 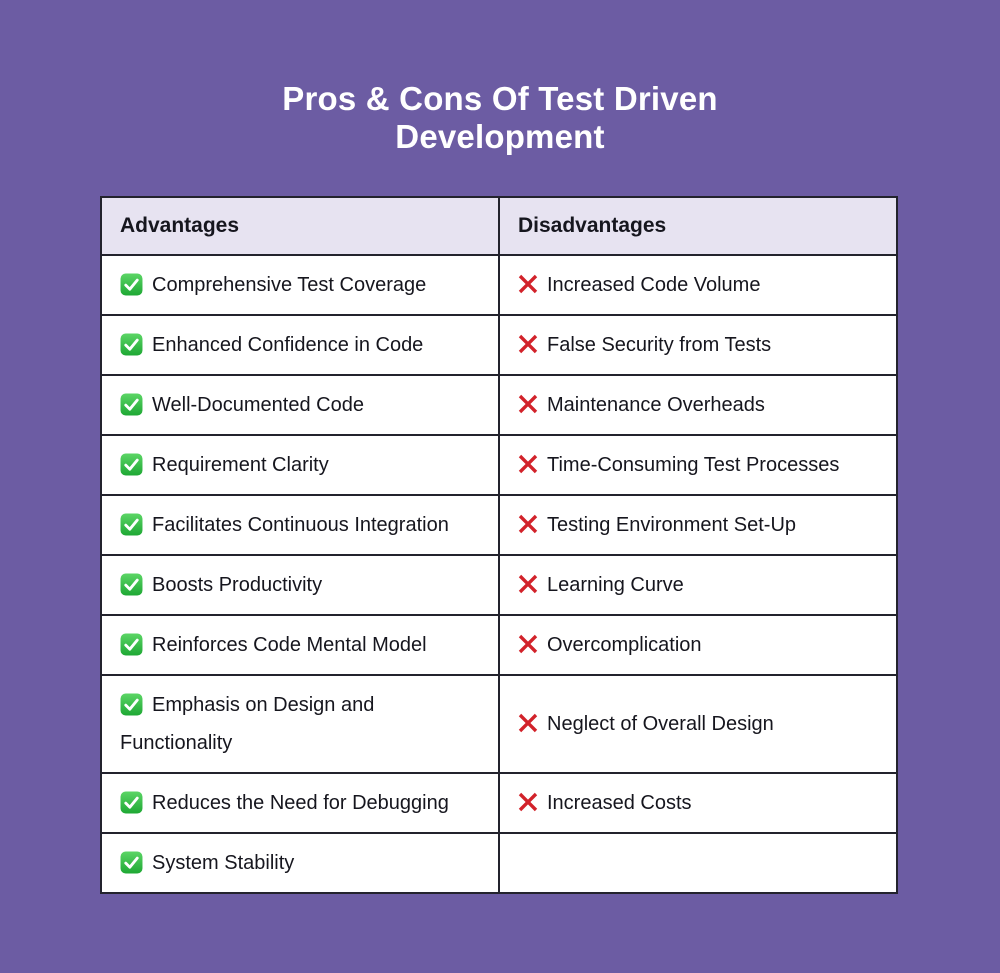 I want to click on disadvantage-cell: Overcomplication, so click(x=698, y=645).